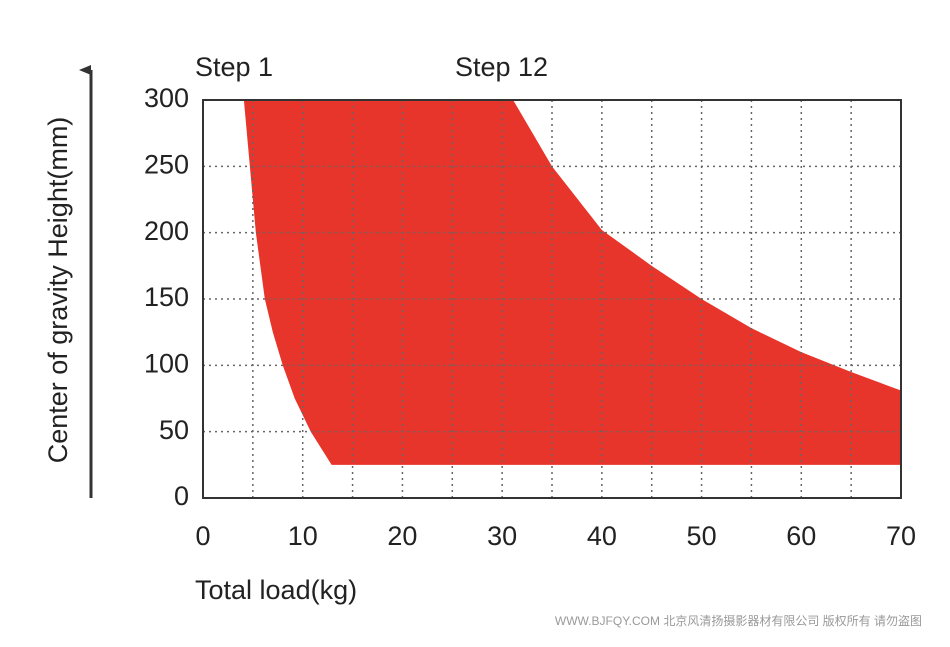  Describe the element at coordinates (402, 536) in the screenshot. I see `x-tick-label: 20` at that location.